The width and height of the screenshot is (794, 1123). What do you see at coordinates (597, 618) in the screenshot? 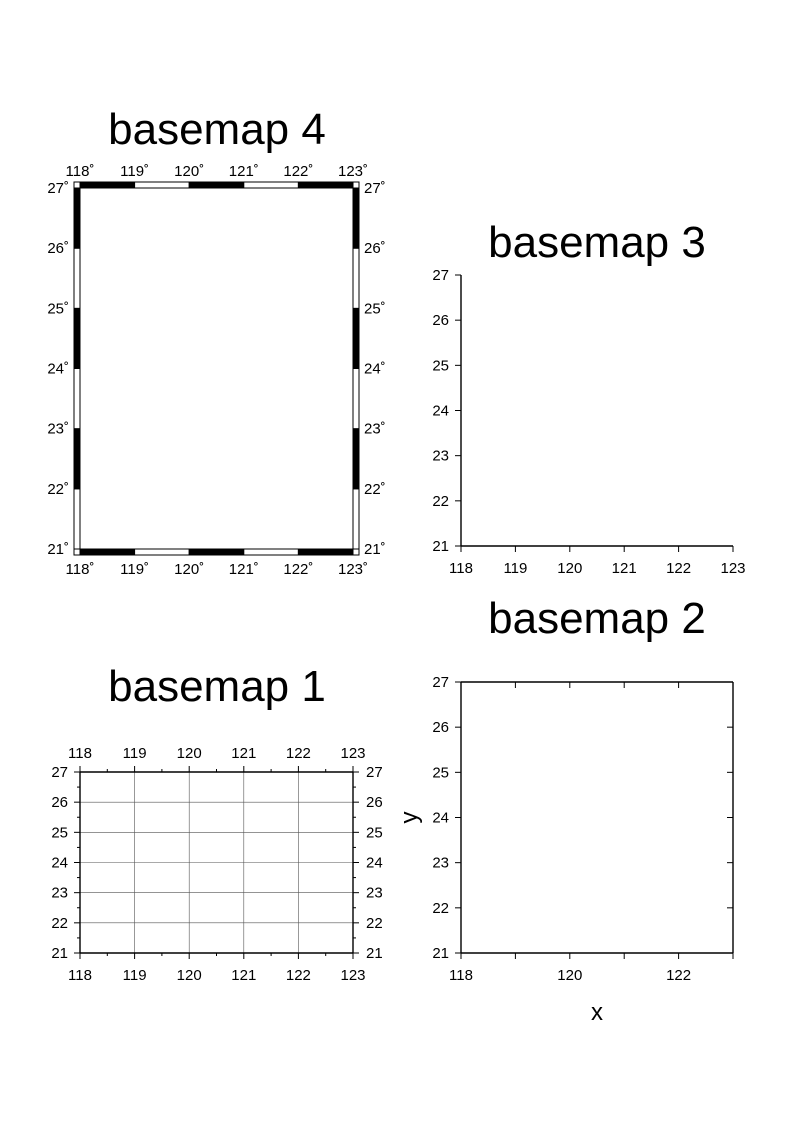
I see `panel-title: basemap 2` at bounding box center [597, 618].